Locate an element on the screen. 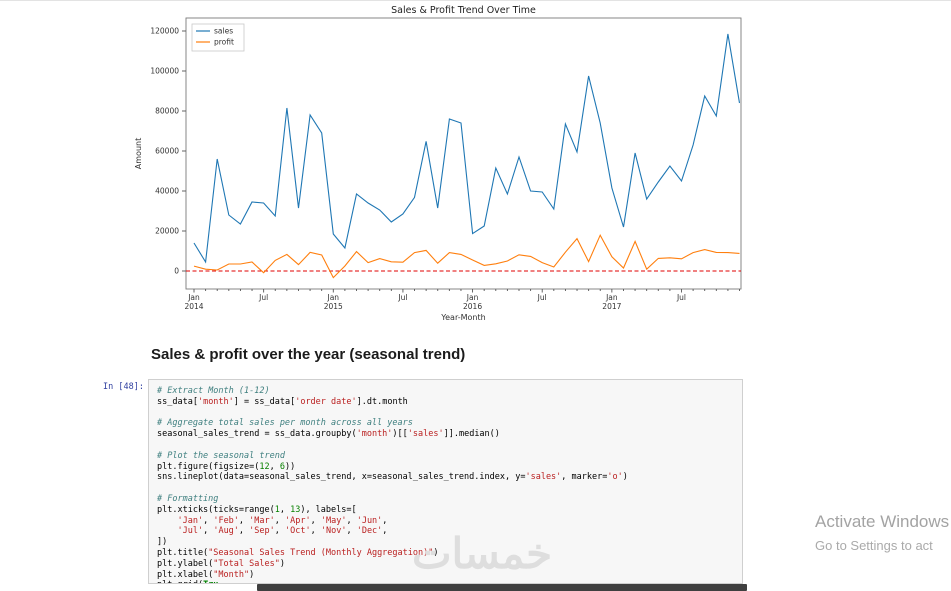 This screenshot has width=951, height=591. svg-text: sales is located at coordinates (223, 31).